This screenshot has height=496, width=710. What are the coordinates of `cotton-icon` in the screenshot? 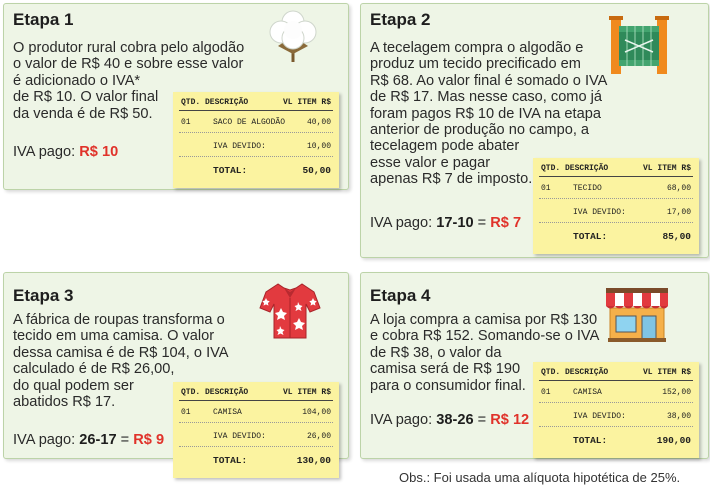 It's located at (293, 35).